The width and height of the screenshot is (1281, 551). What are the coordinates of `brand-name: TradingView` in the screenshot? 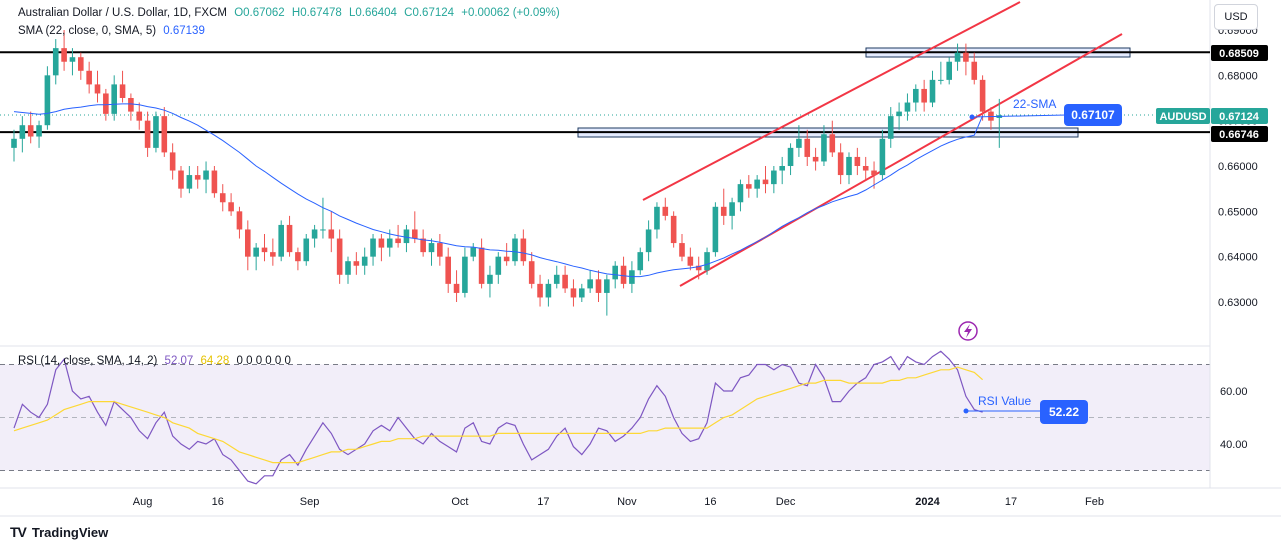 It's located at (70, 532).